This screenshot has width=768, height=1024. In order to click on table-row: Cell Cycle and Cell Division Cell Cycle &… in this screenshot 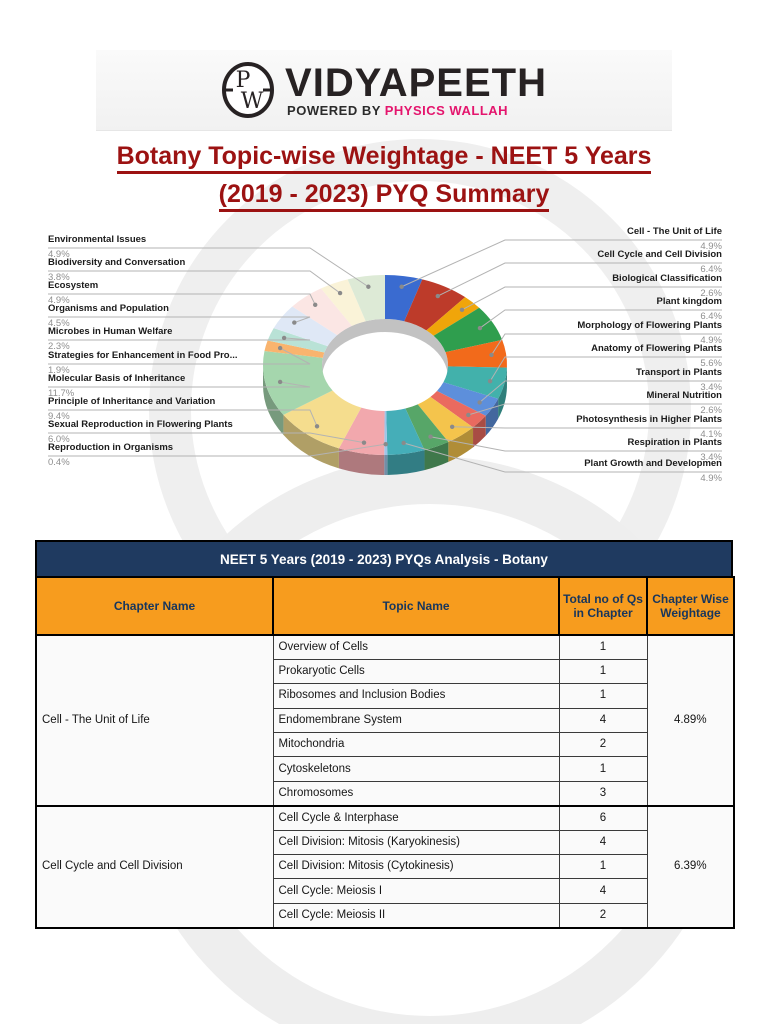, I will do `click(385, 866)`.